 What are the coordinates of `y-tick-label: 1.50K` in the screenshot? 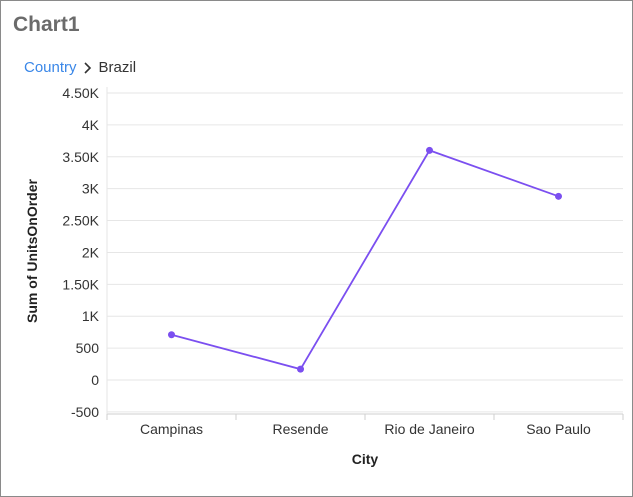 It's located at (80, 284).